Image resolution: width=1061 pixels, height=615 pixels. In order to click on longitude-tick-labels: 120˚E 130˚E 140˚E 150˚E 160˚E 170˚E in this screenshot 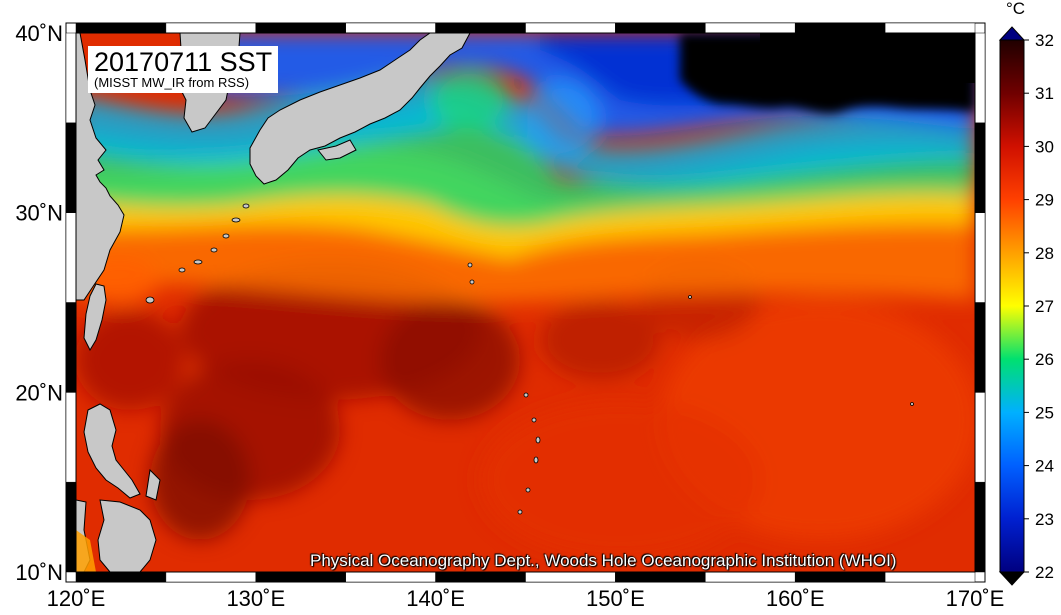, I will do `click(526, 598)`.